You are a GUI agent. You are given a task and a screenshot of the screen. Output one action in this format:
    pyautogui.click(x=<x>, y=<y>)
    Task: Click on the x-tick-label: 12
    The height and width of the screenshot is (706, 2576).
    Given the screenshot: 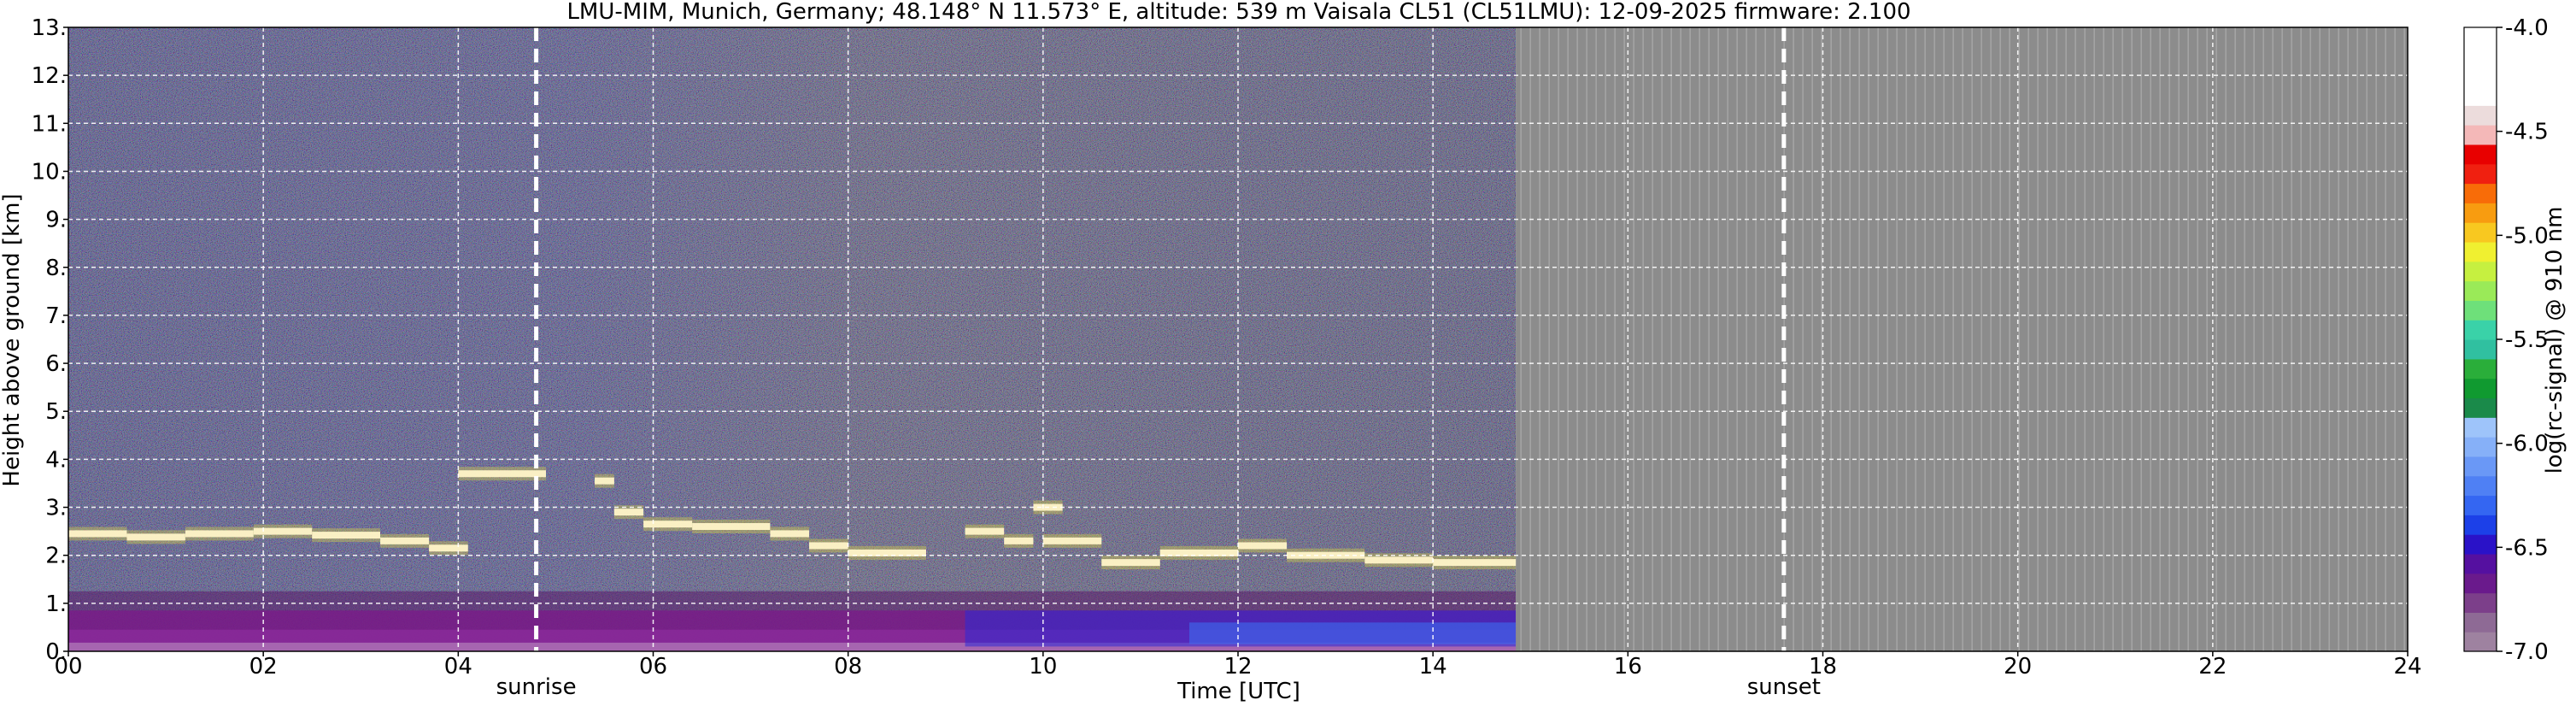 What is the action you would take?
    pyautogui.click(x=1237, y=667)
    